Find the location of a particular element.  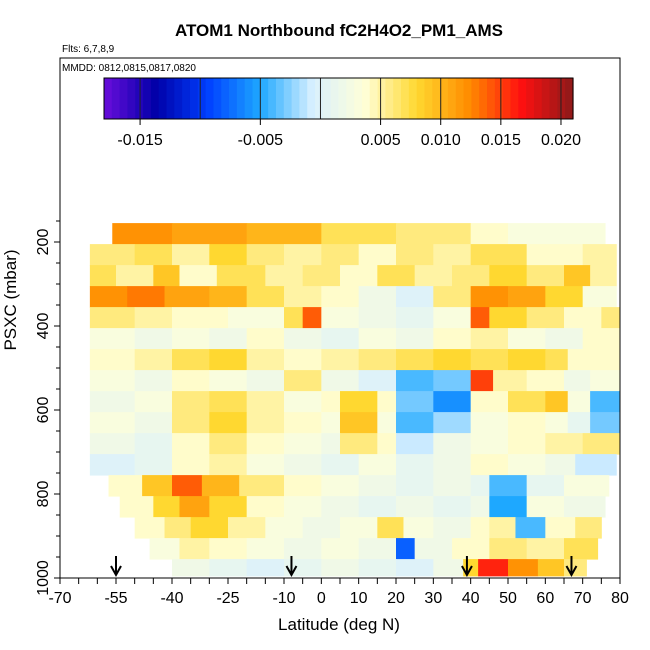

x-tick-label: -40 is located at coordinates (171, 598).